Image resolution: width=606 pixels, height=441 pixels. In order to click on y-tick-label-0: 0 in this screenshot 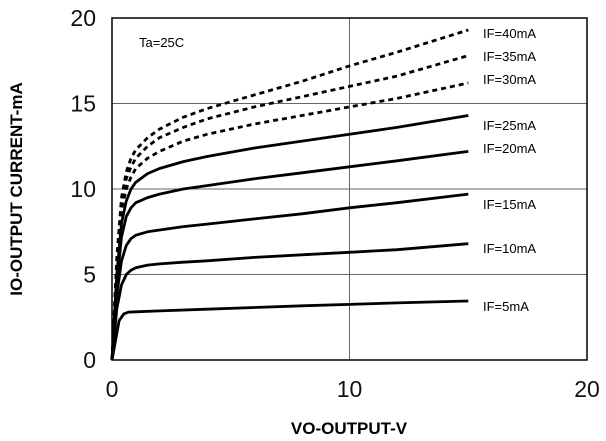, I will do `click(89, 360)`.